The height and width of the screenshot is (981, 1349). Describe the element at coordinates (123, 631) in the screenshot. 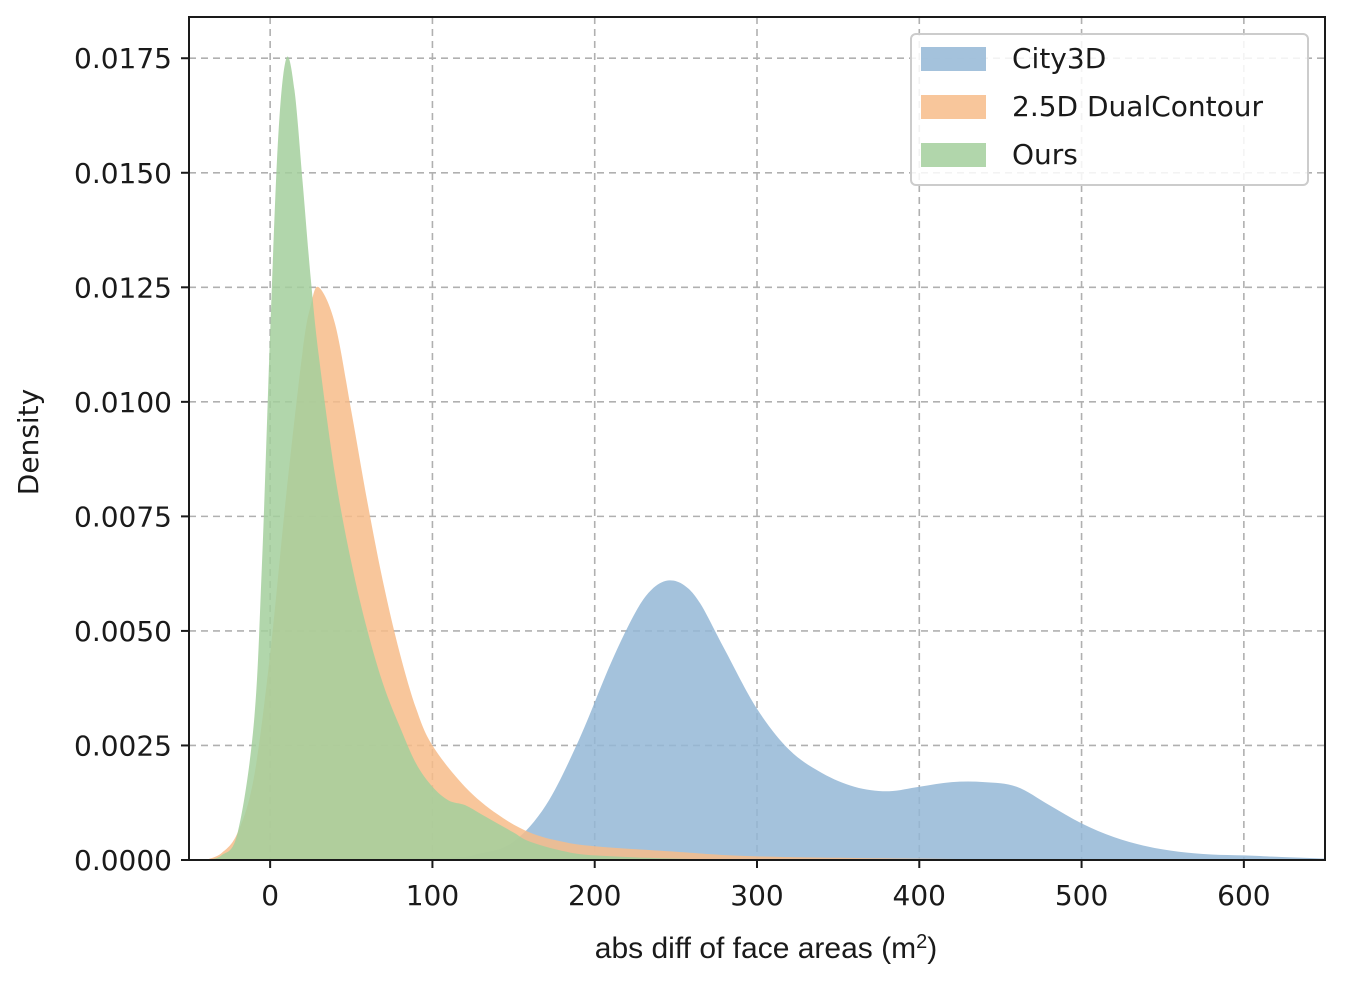

I see `y-tick-label: 0.0050` at that location.